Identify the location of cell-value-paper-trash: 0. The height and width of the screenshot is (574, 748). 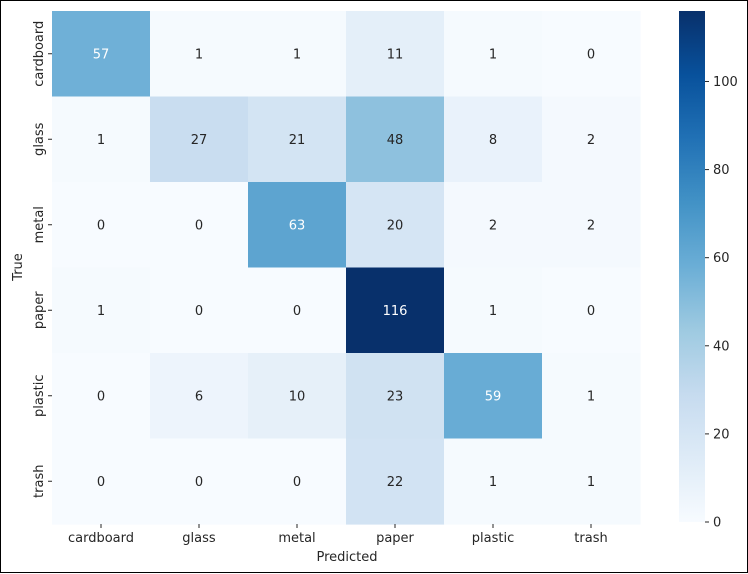
(591, 311).